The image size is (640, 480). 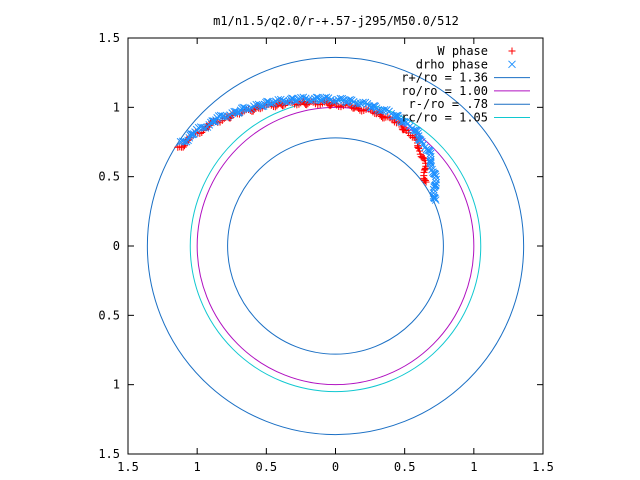 I want to click on legend-label: drho phase, so click(x=452, y=64).